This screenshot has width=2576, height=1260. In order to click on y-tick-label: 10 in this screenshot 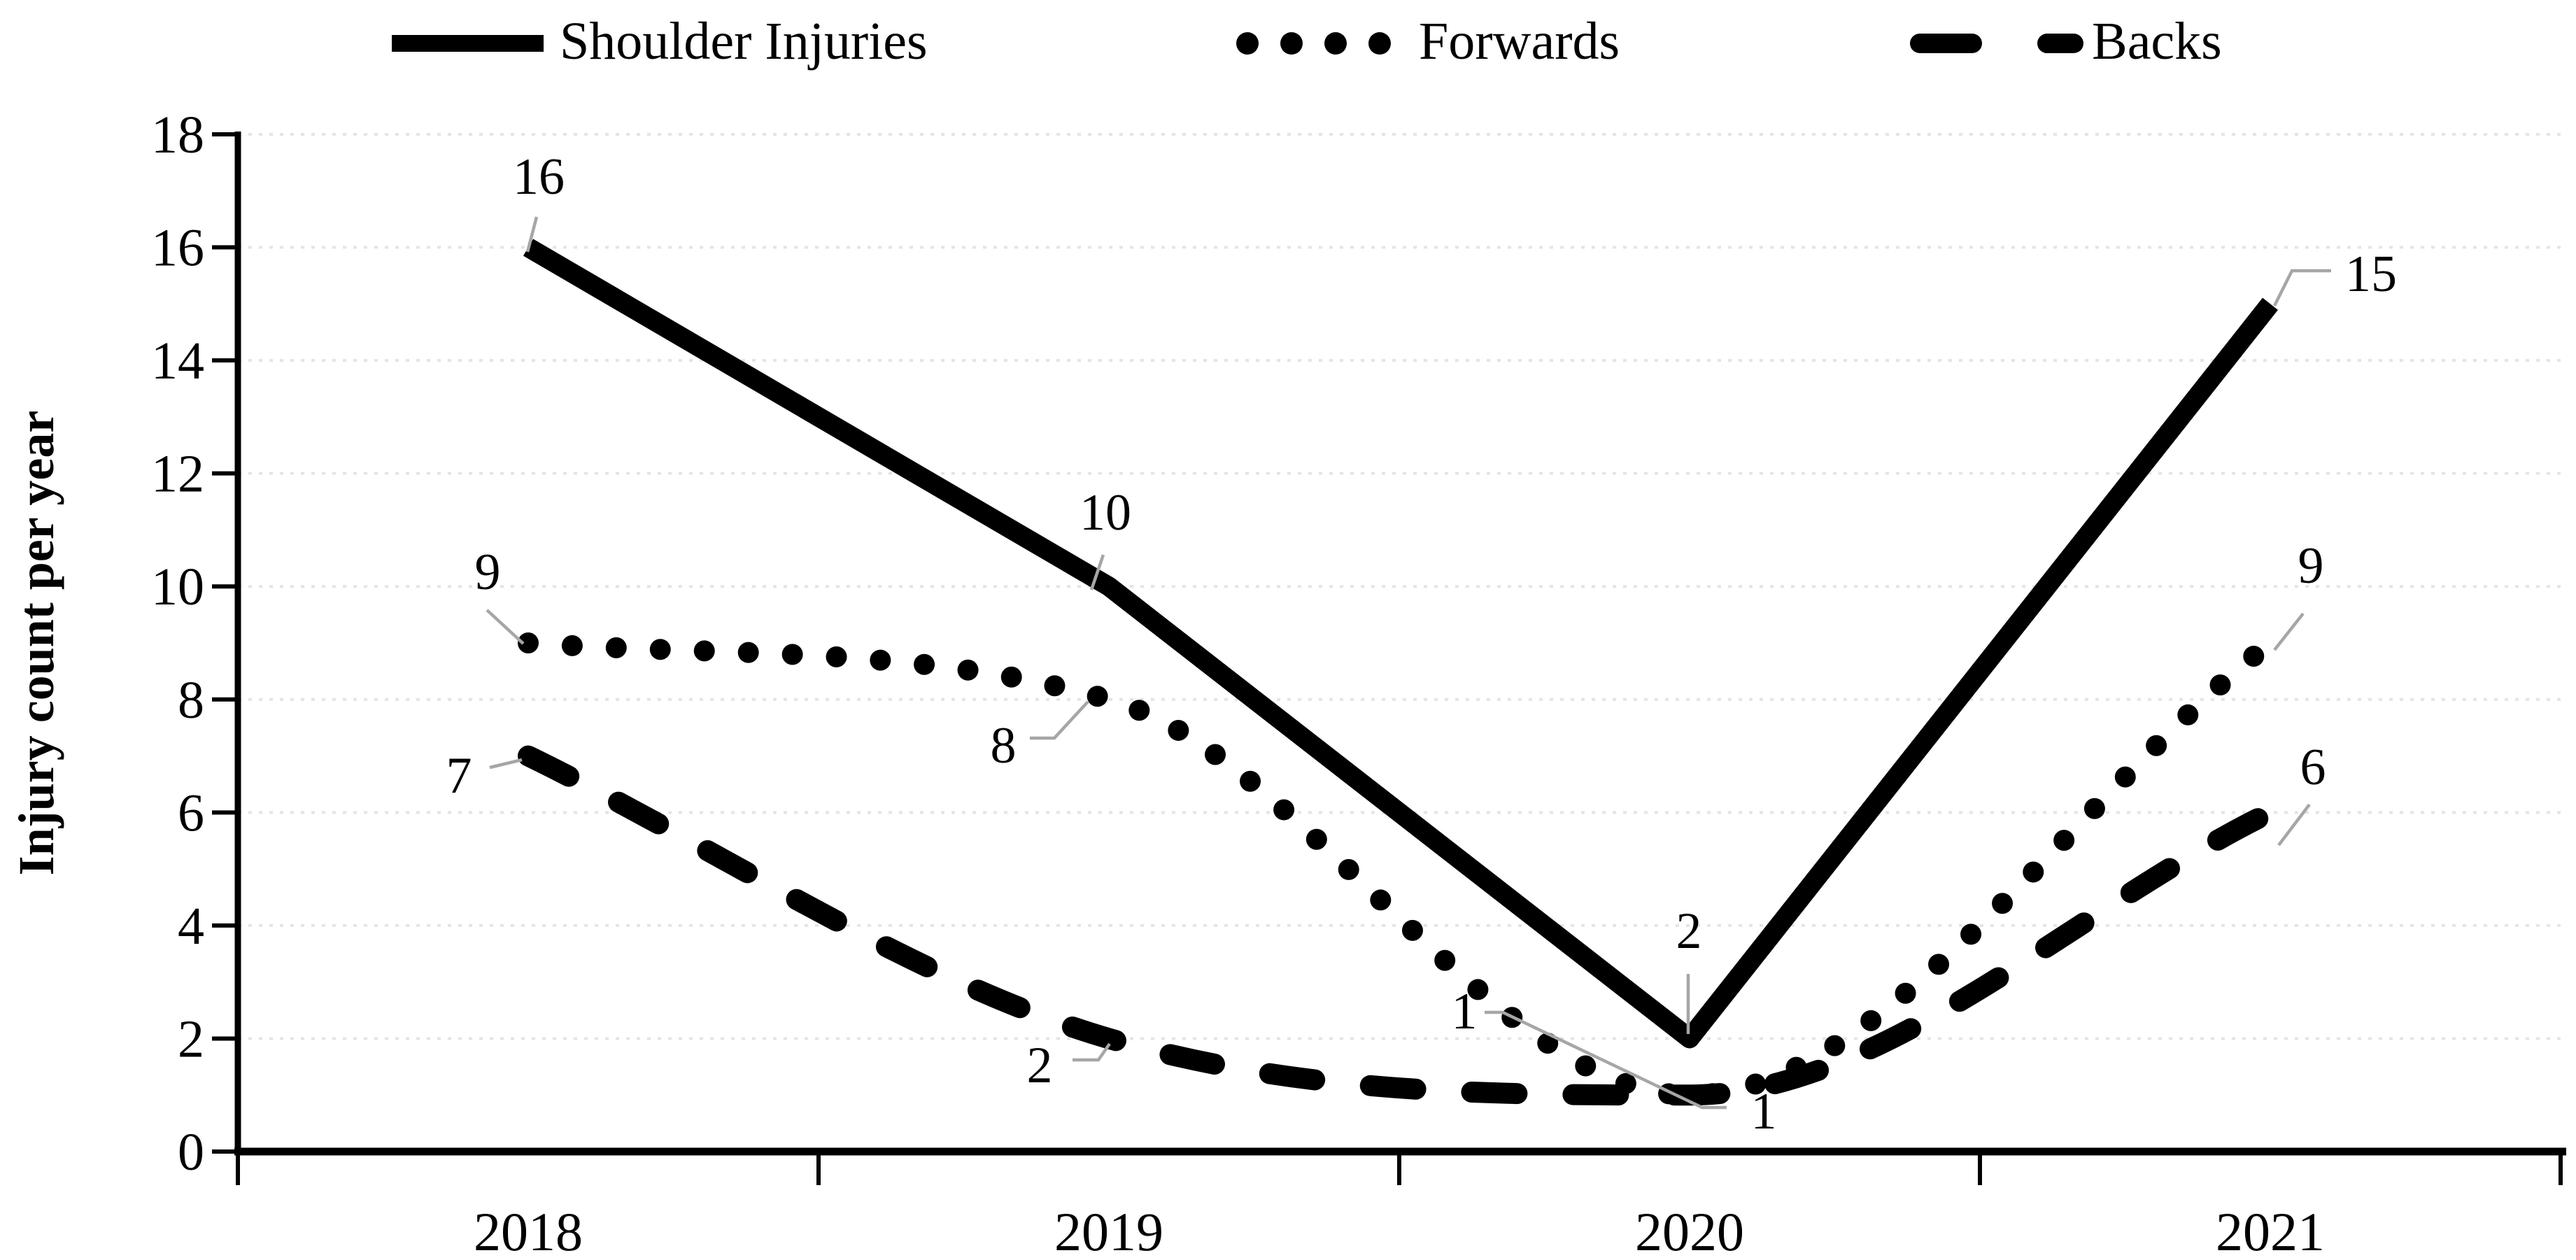, I will do `click(177, 587)`.